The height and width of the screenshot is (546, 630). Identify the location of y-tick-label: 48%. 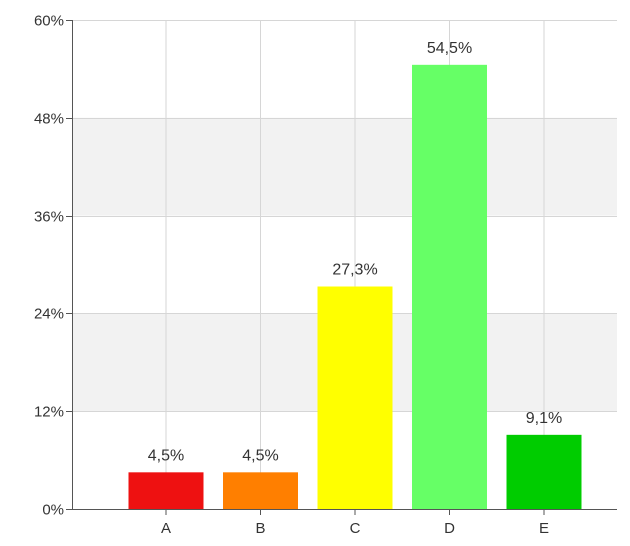
(49, 119).